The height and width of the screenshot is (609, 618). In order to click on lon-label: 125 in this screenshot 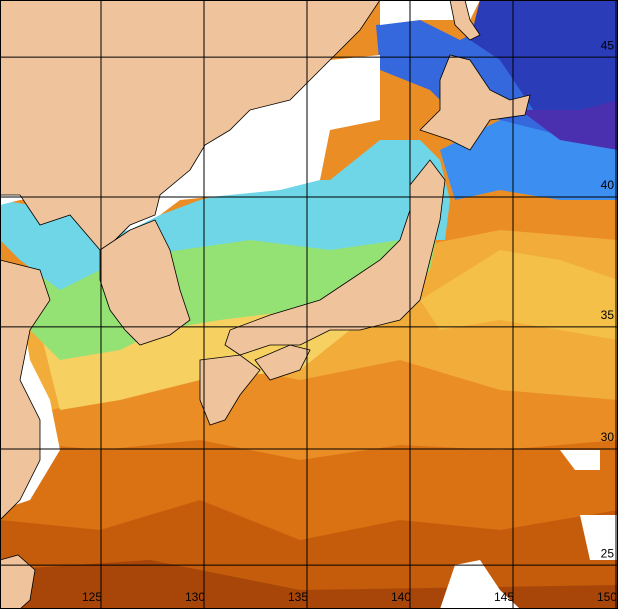, I will do `click(92, 597)`.